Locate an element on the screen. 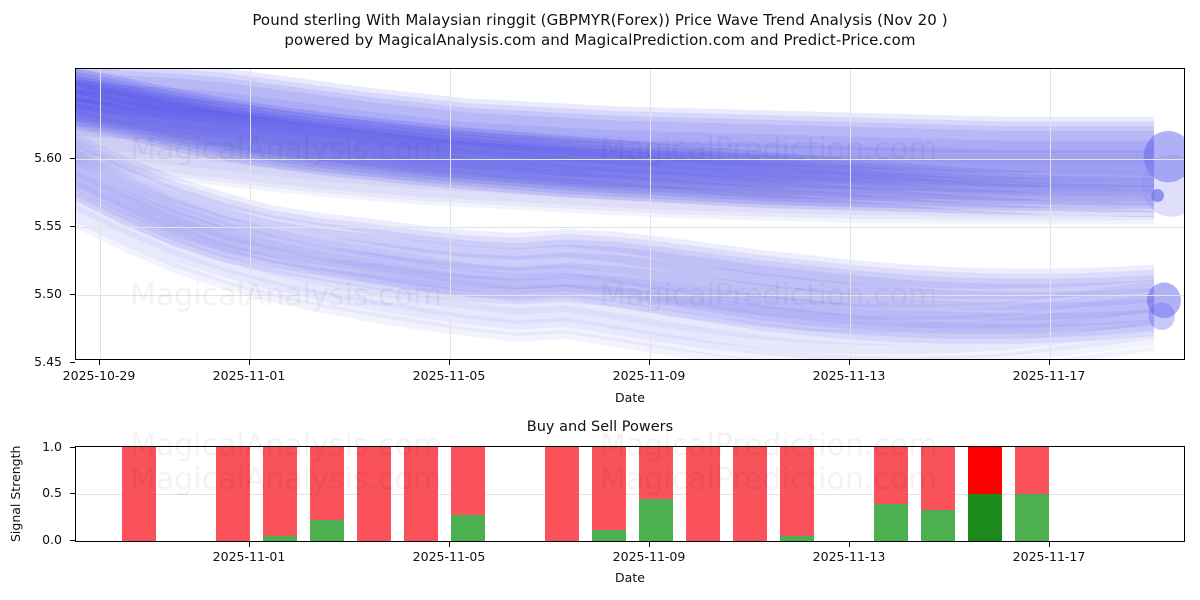 This screenshot has width=1200, height=600. price-x-tick-label: 2025-11-05 is located at coordinates (449, 375).